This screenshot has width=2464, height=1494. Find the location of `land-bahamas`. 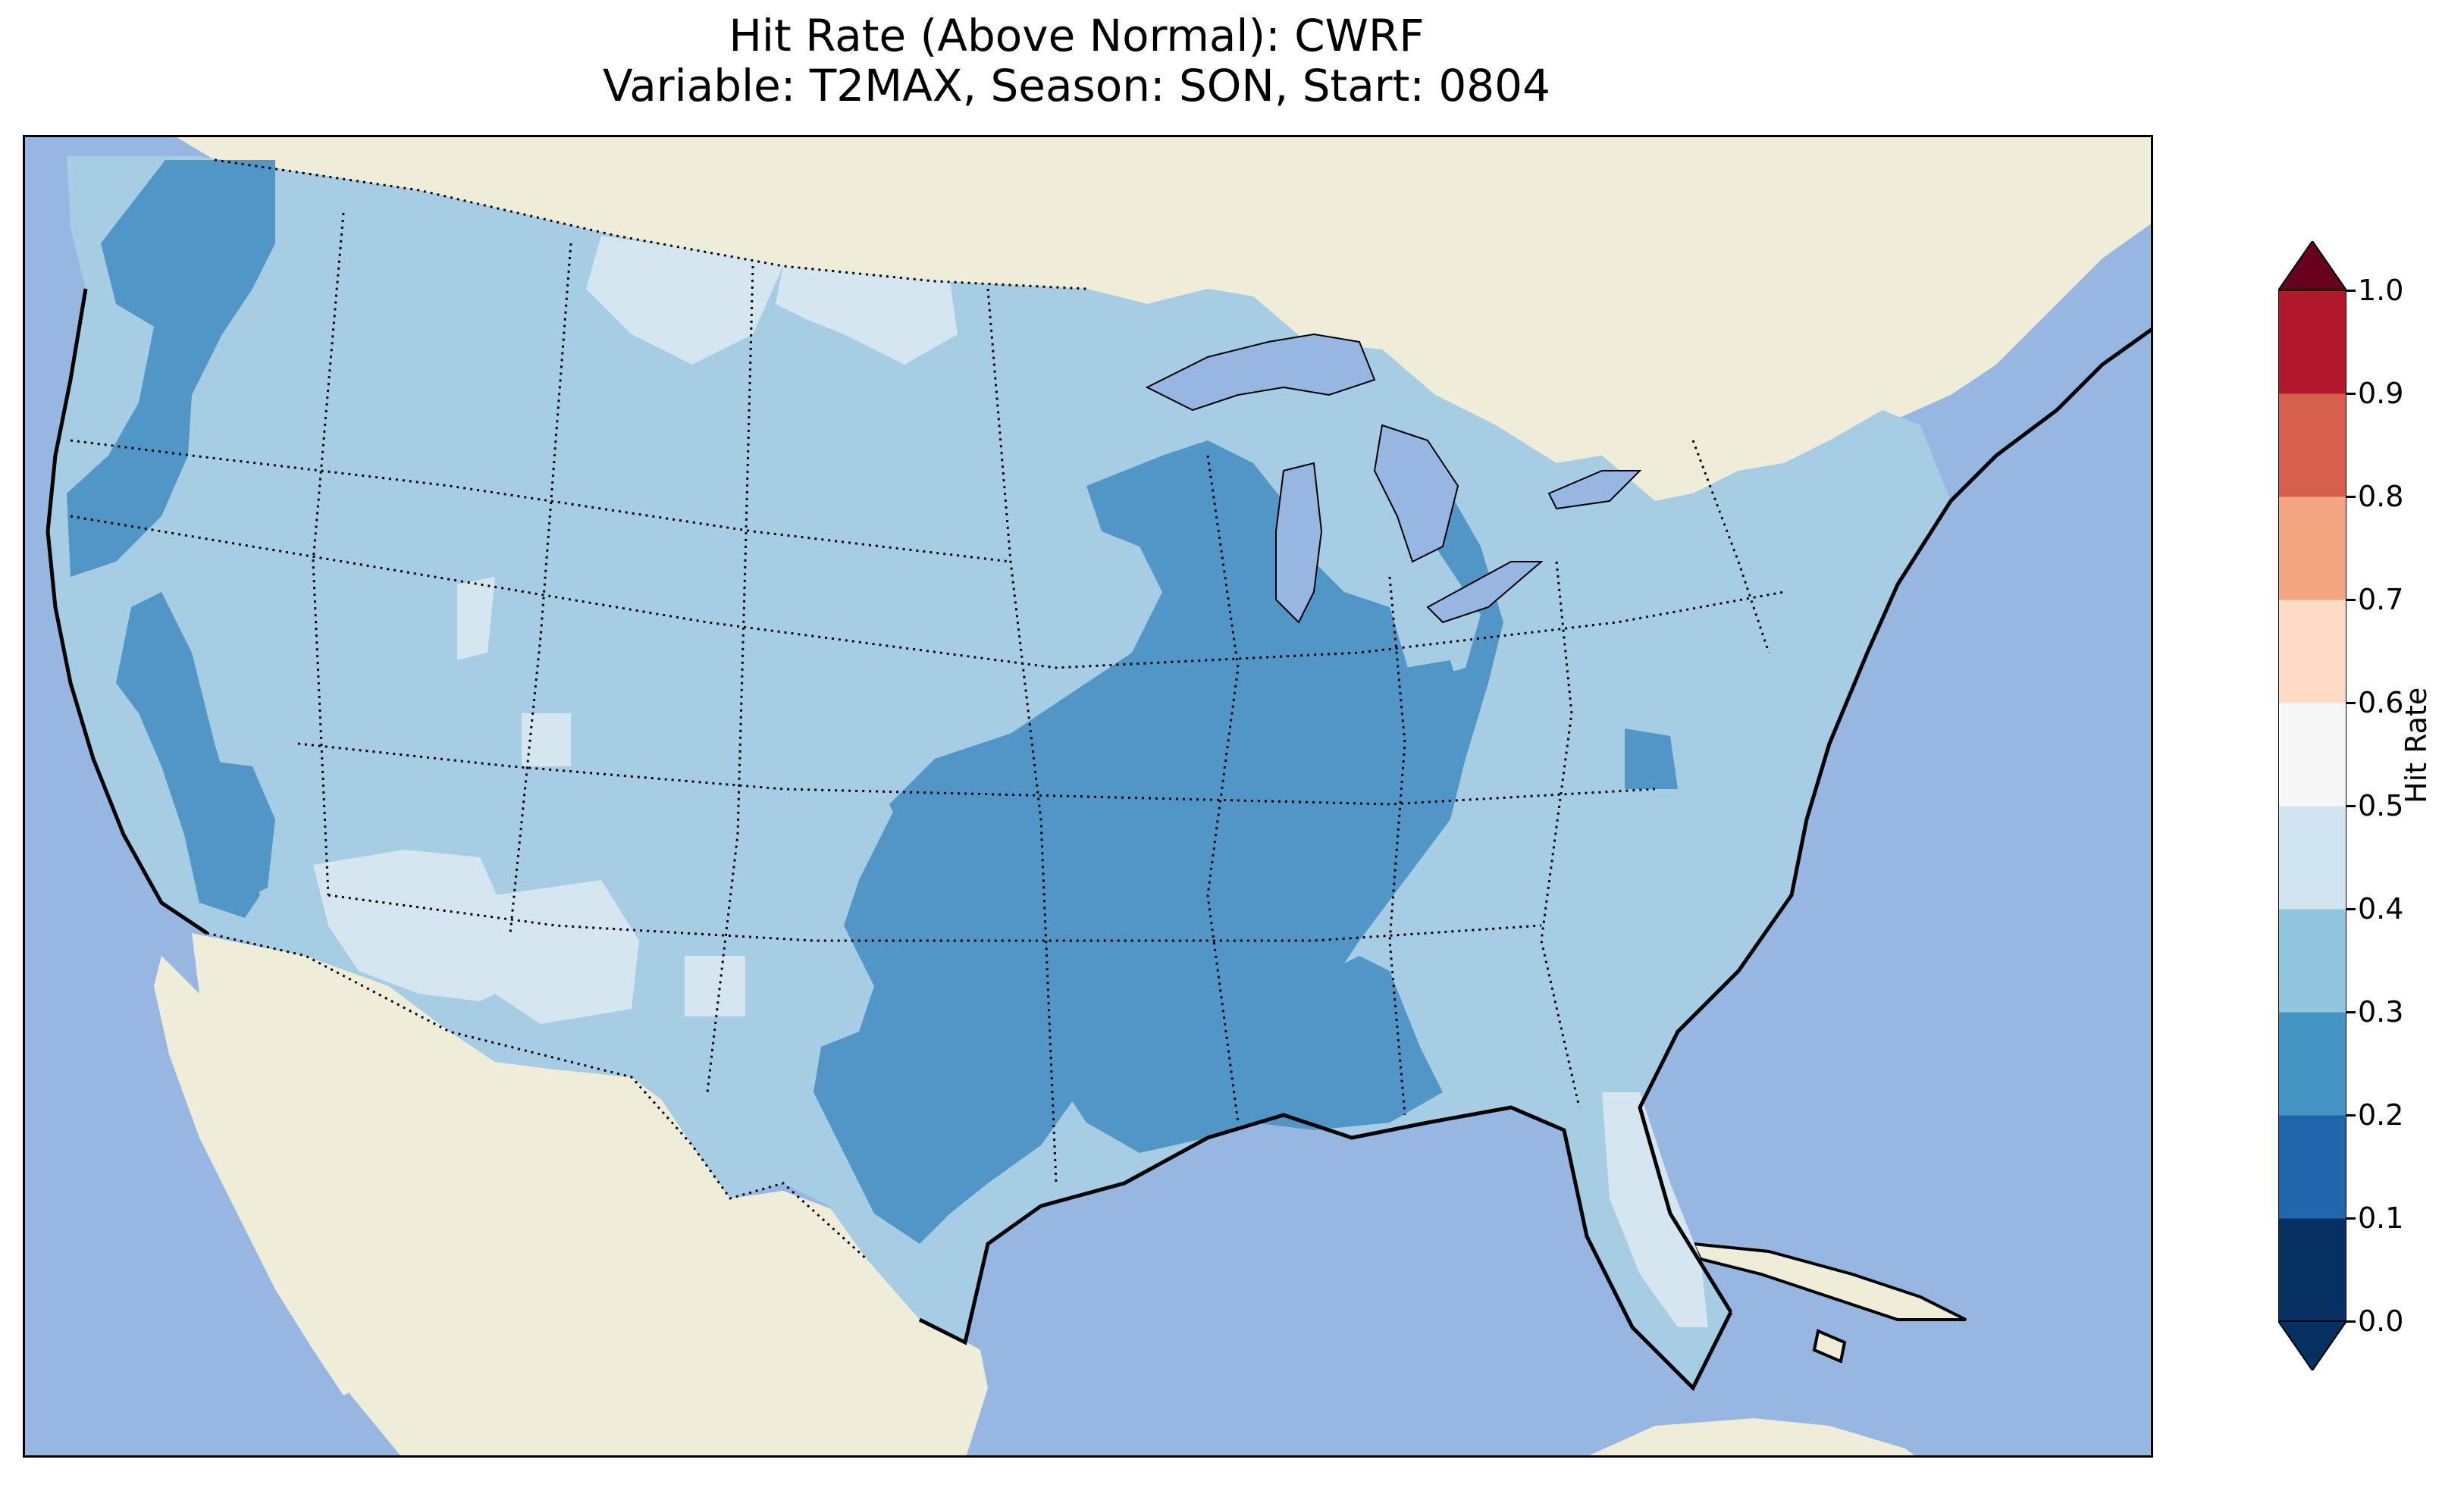

land-bahamas is located at coordinates (1829, 1346).